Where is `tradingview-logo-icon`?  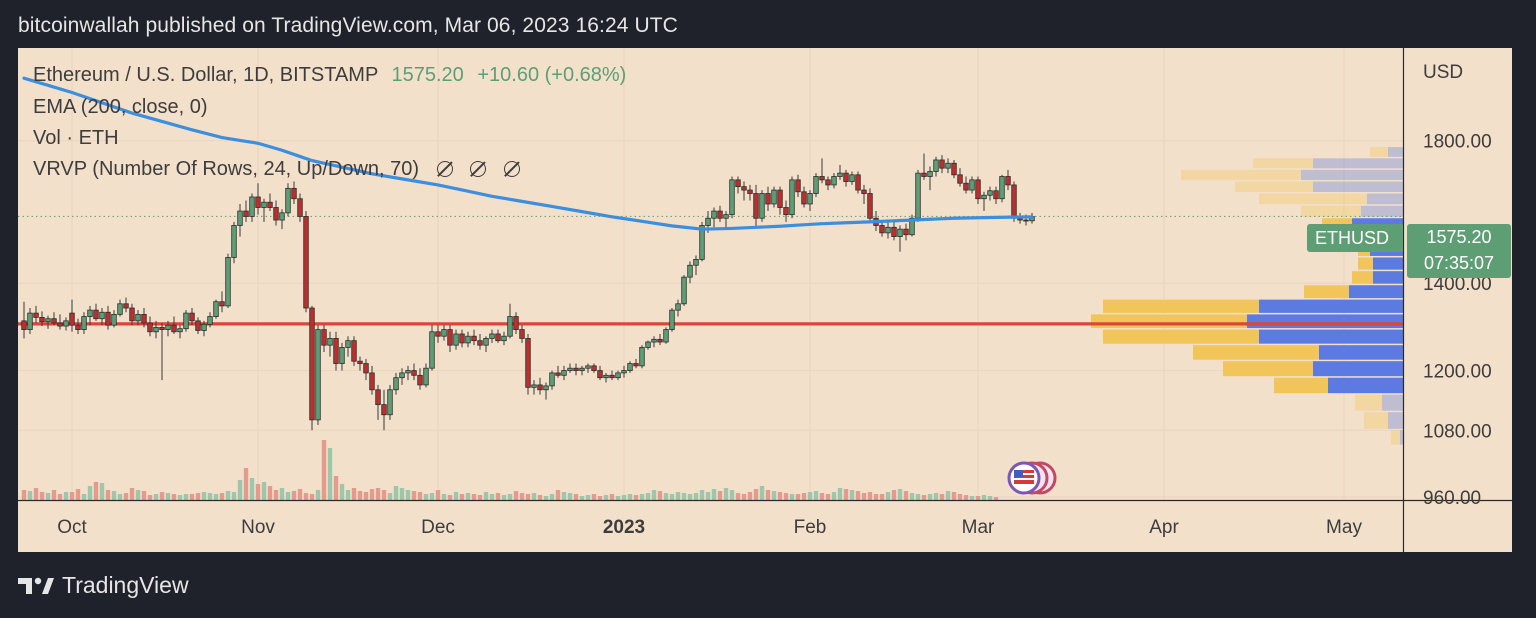
tradingview-logo-icon is located at coordinates (36, 585).